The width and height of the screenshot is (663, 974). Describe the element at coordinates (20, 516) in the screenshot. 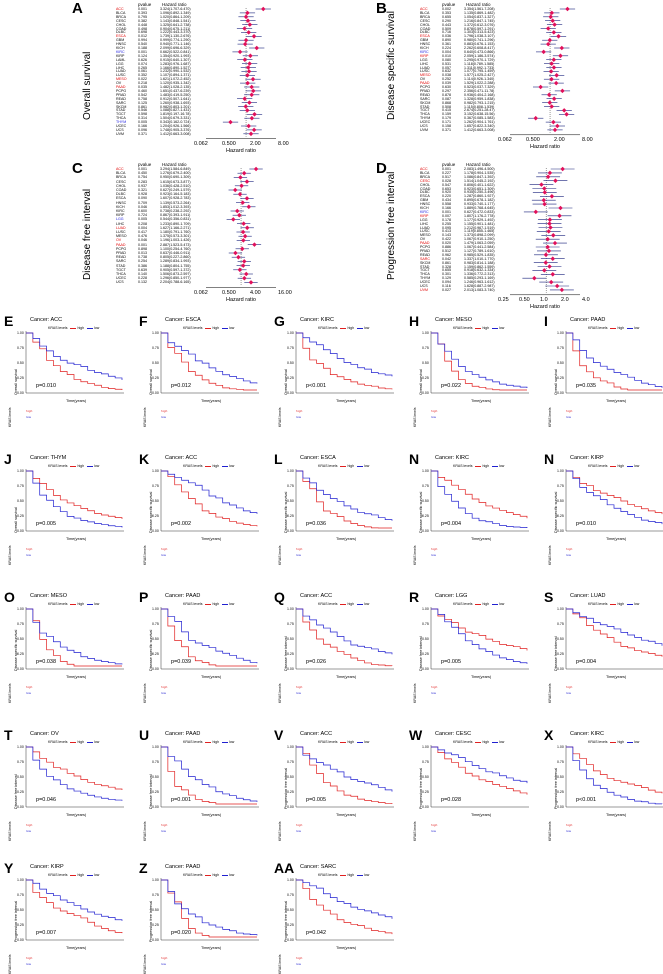

I see `y-tick: 0.25` at that location.